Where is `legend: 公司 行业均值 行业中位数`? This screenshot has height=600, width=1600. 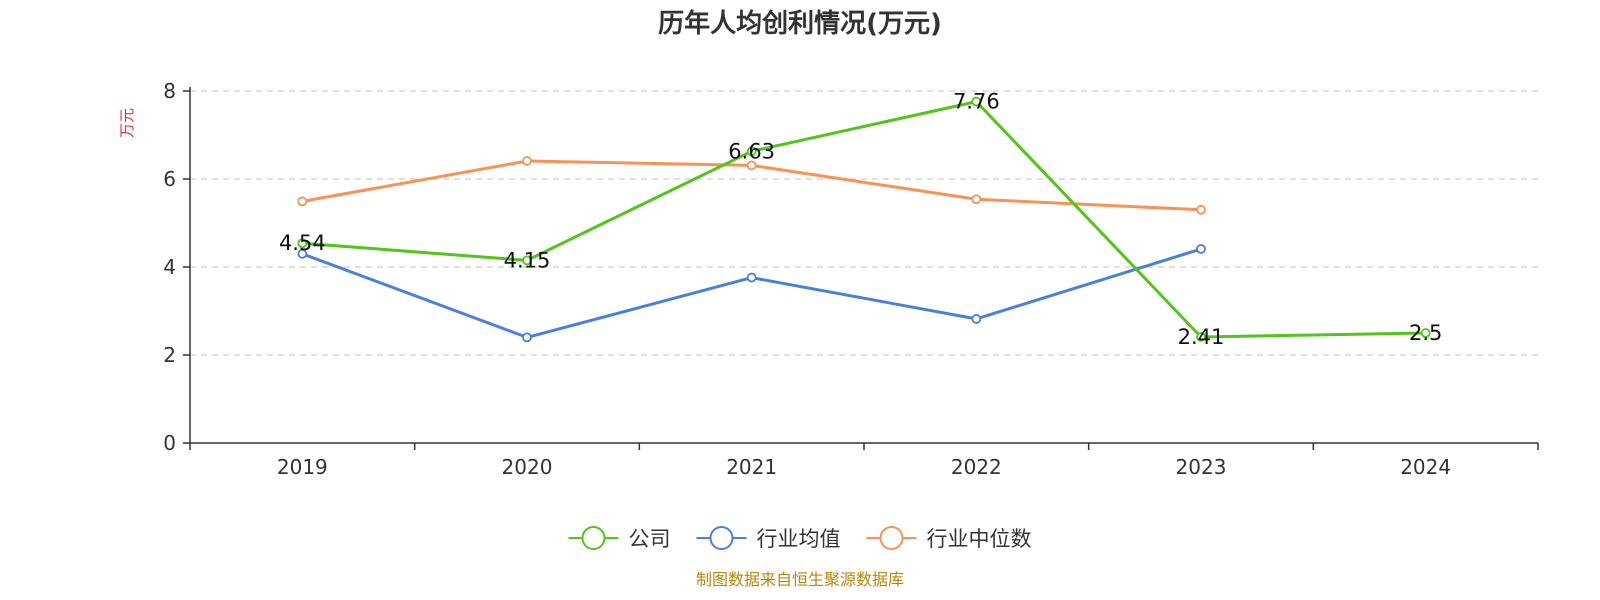
legend: 公司 行业均值 行业中位数 is located at coordinates (800, 538).